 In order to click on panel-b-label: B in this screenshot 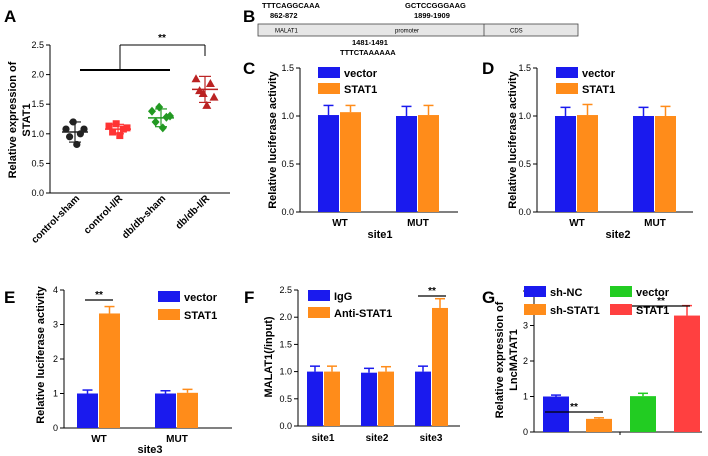, I will do `click(249, 16)`.